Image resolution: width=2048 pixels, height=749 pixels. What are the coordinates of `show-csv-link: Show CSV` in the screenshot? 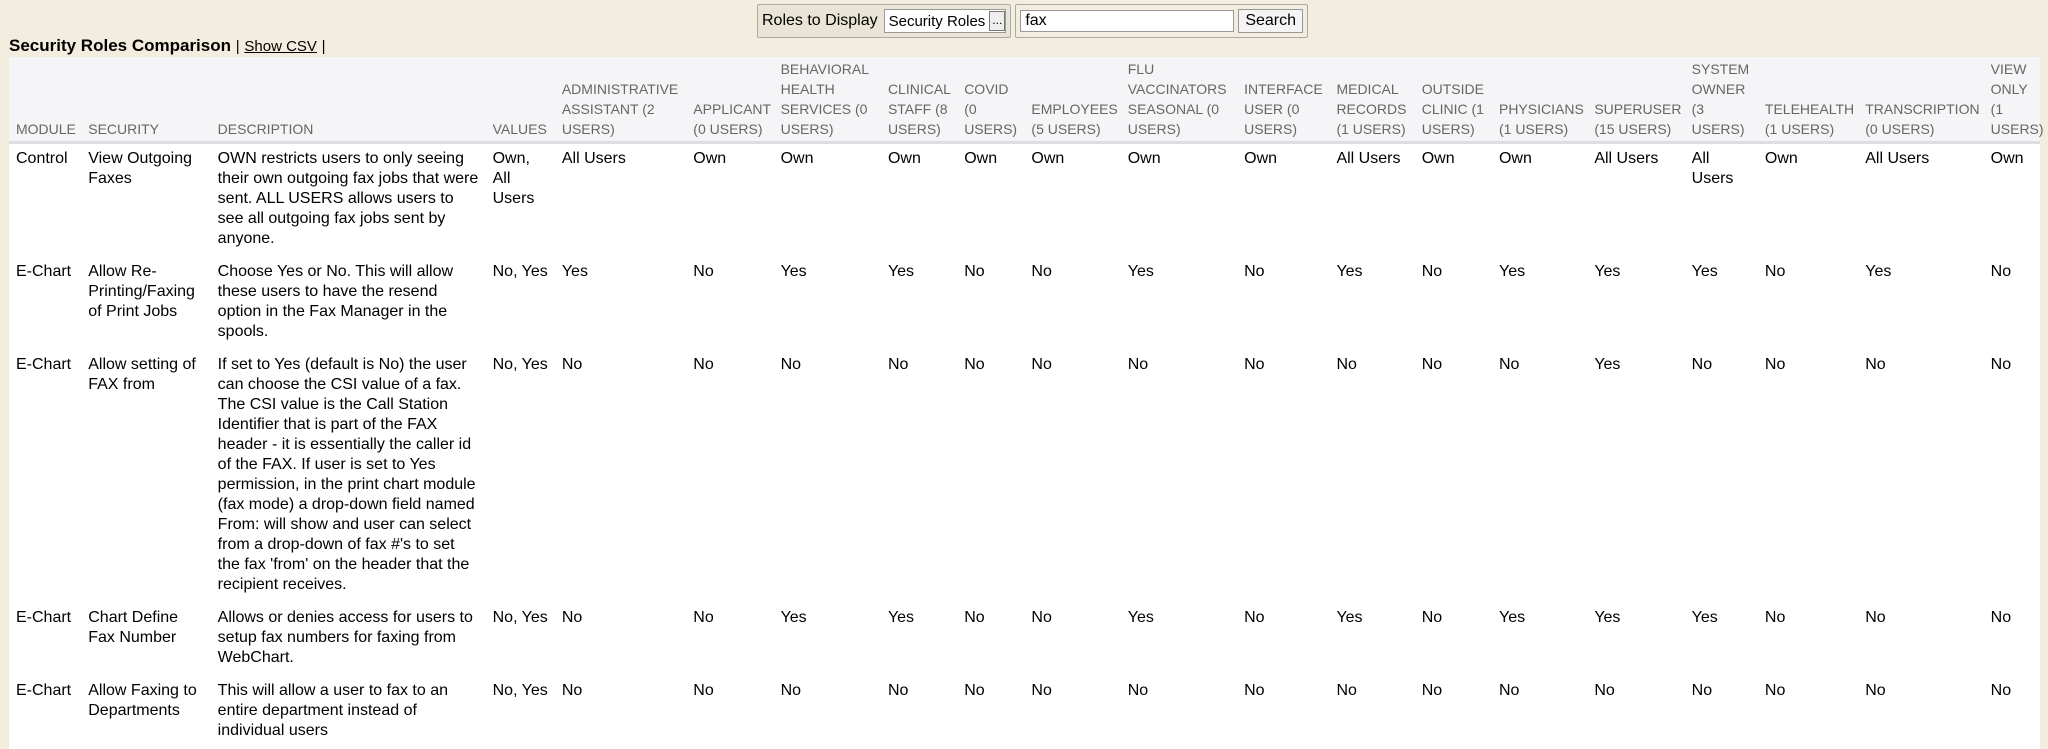 It's located at (280, 46).